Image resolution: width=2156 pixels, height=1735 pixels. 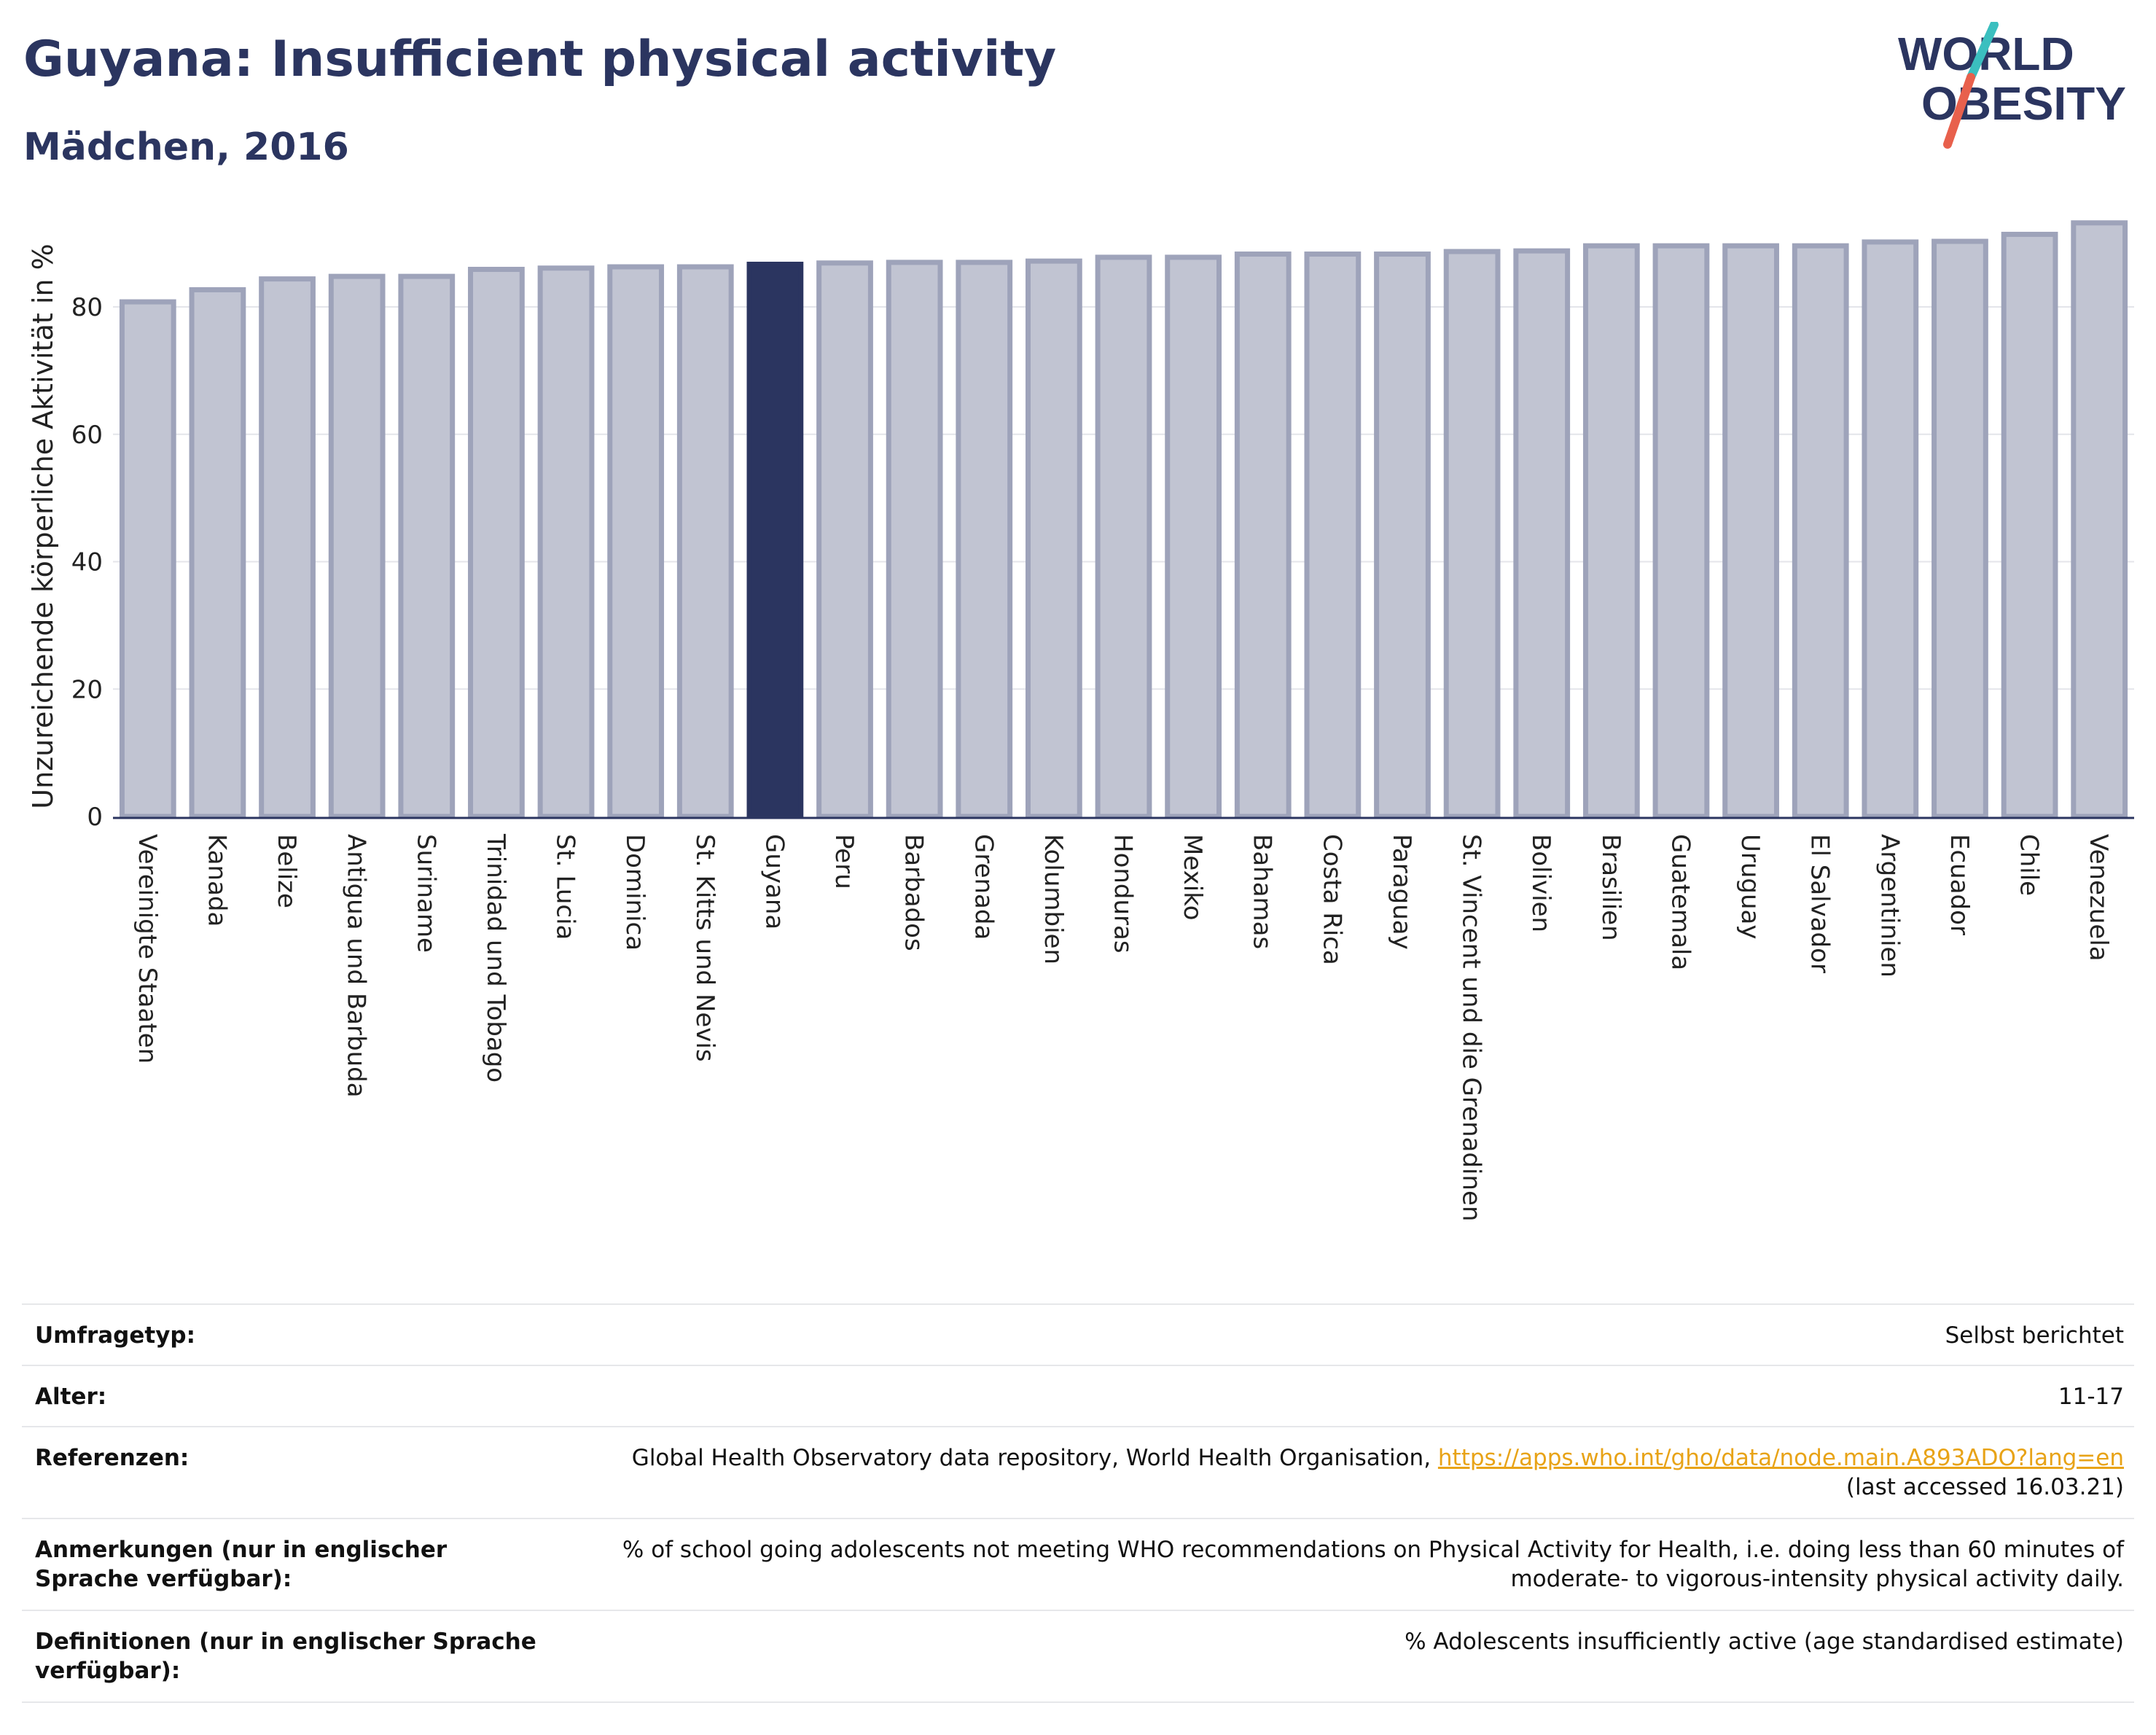 What do you see at coordinates (1333, 535) in the screenshot?
I see `bar-costa-rica` at bounding box center [1333, 535].